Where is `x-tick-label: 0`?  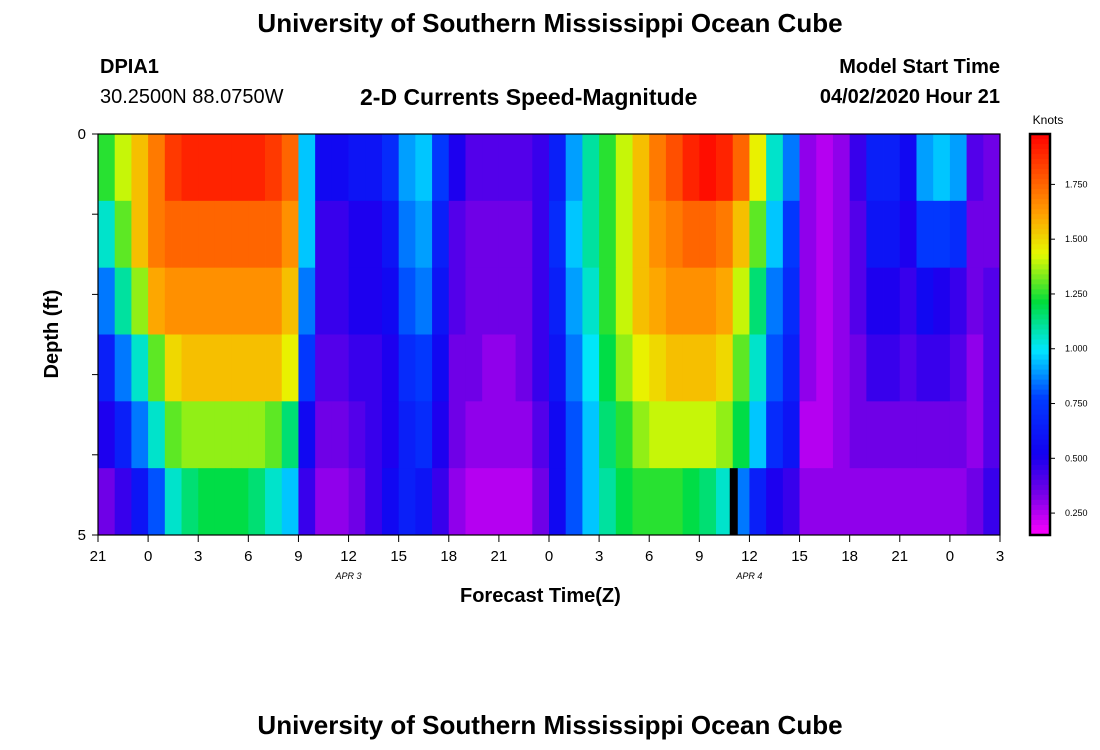 x-tick-label: 0 is located at coordinates (148, 556).